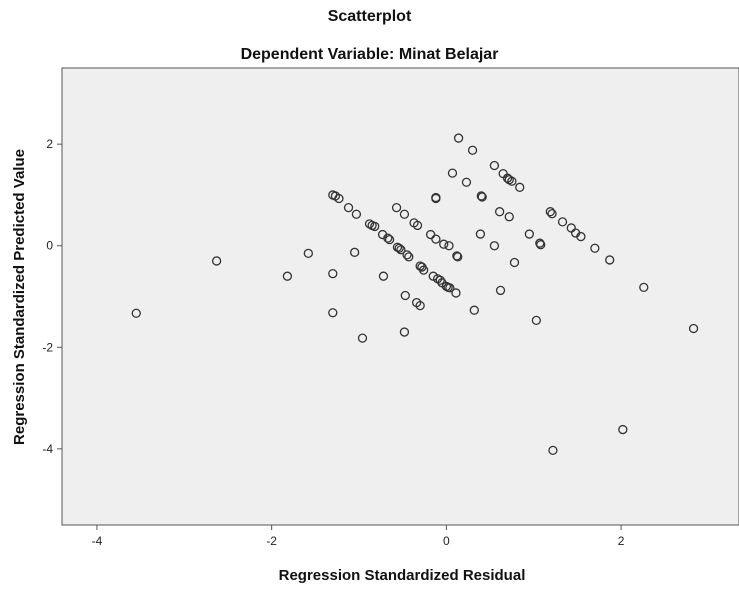 This screenshot has height=596, width=739. I want to click on y-tick-label: -2, so click(47, 347).